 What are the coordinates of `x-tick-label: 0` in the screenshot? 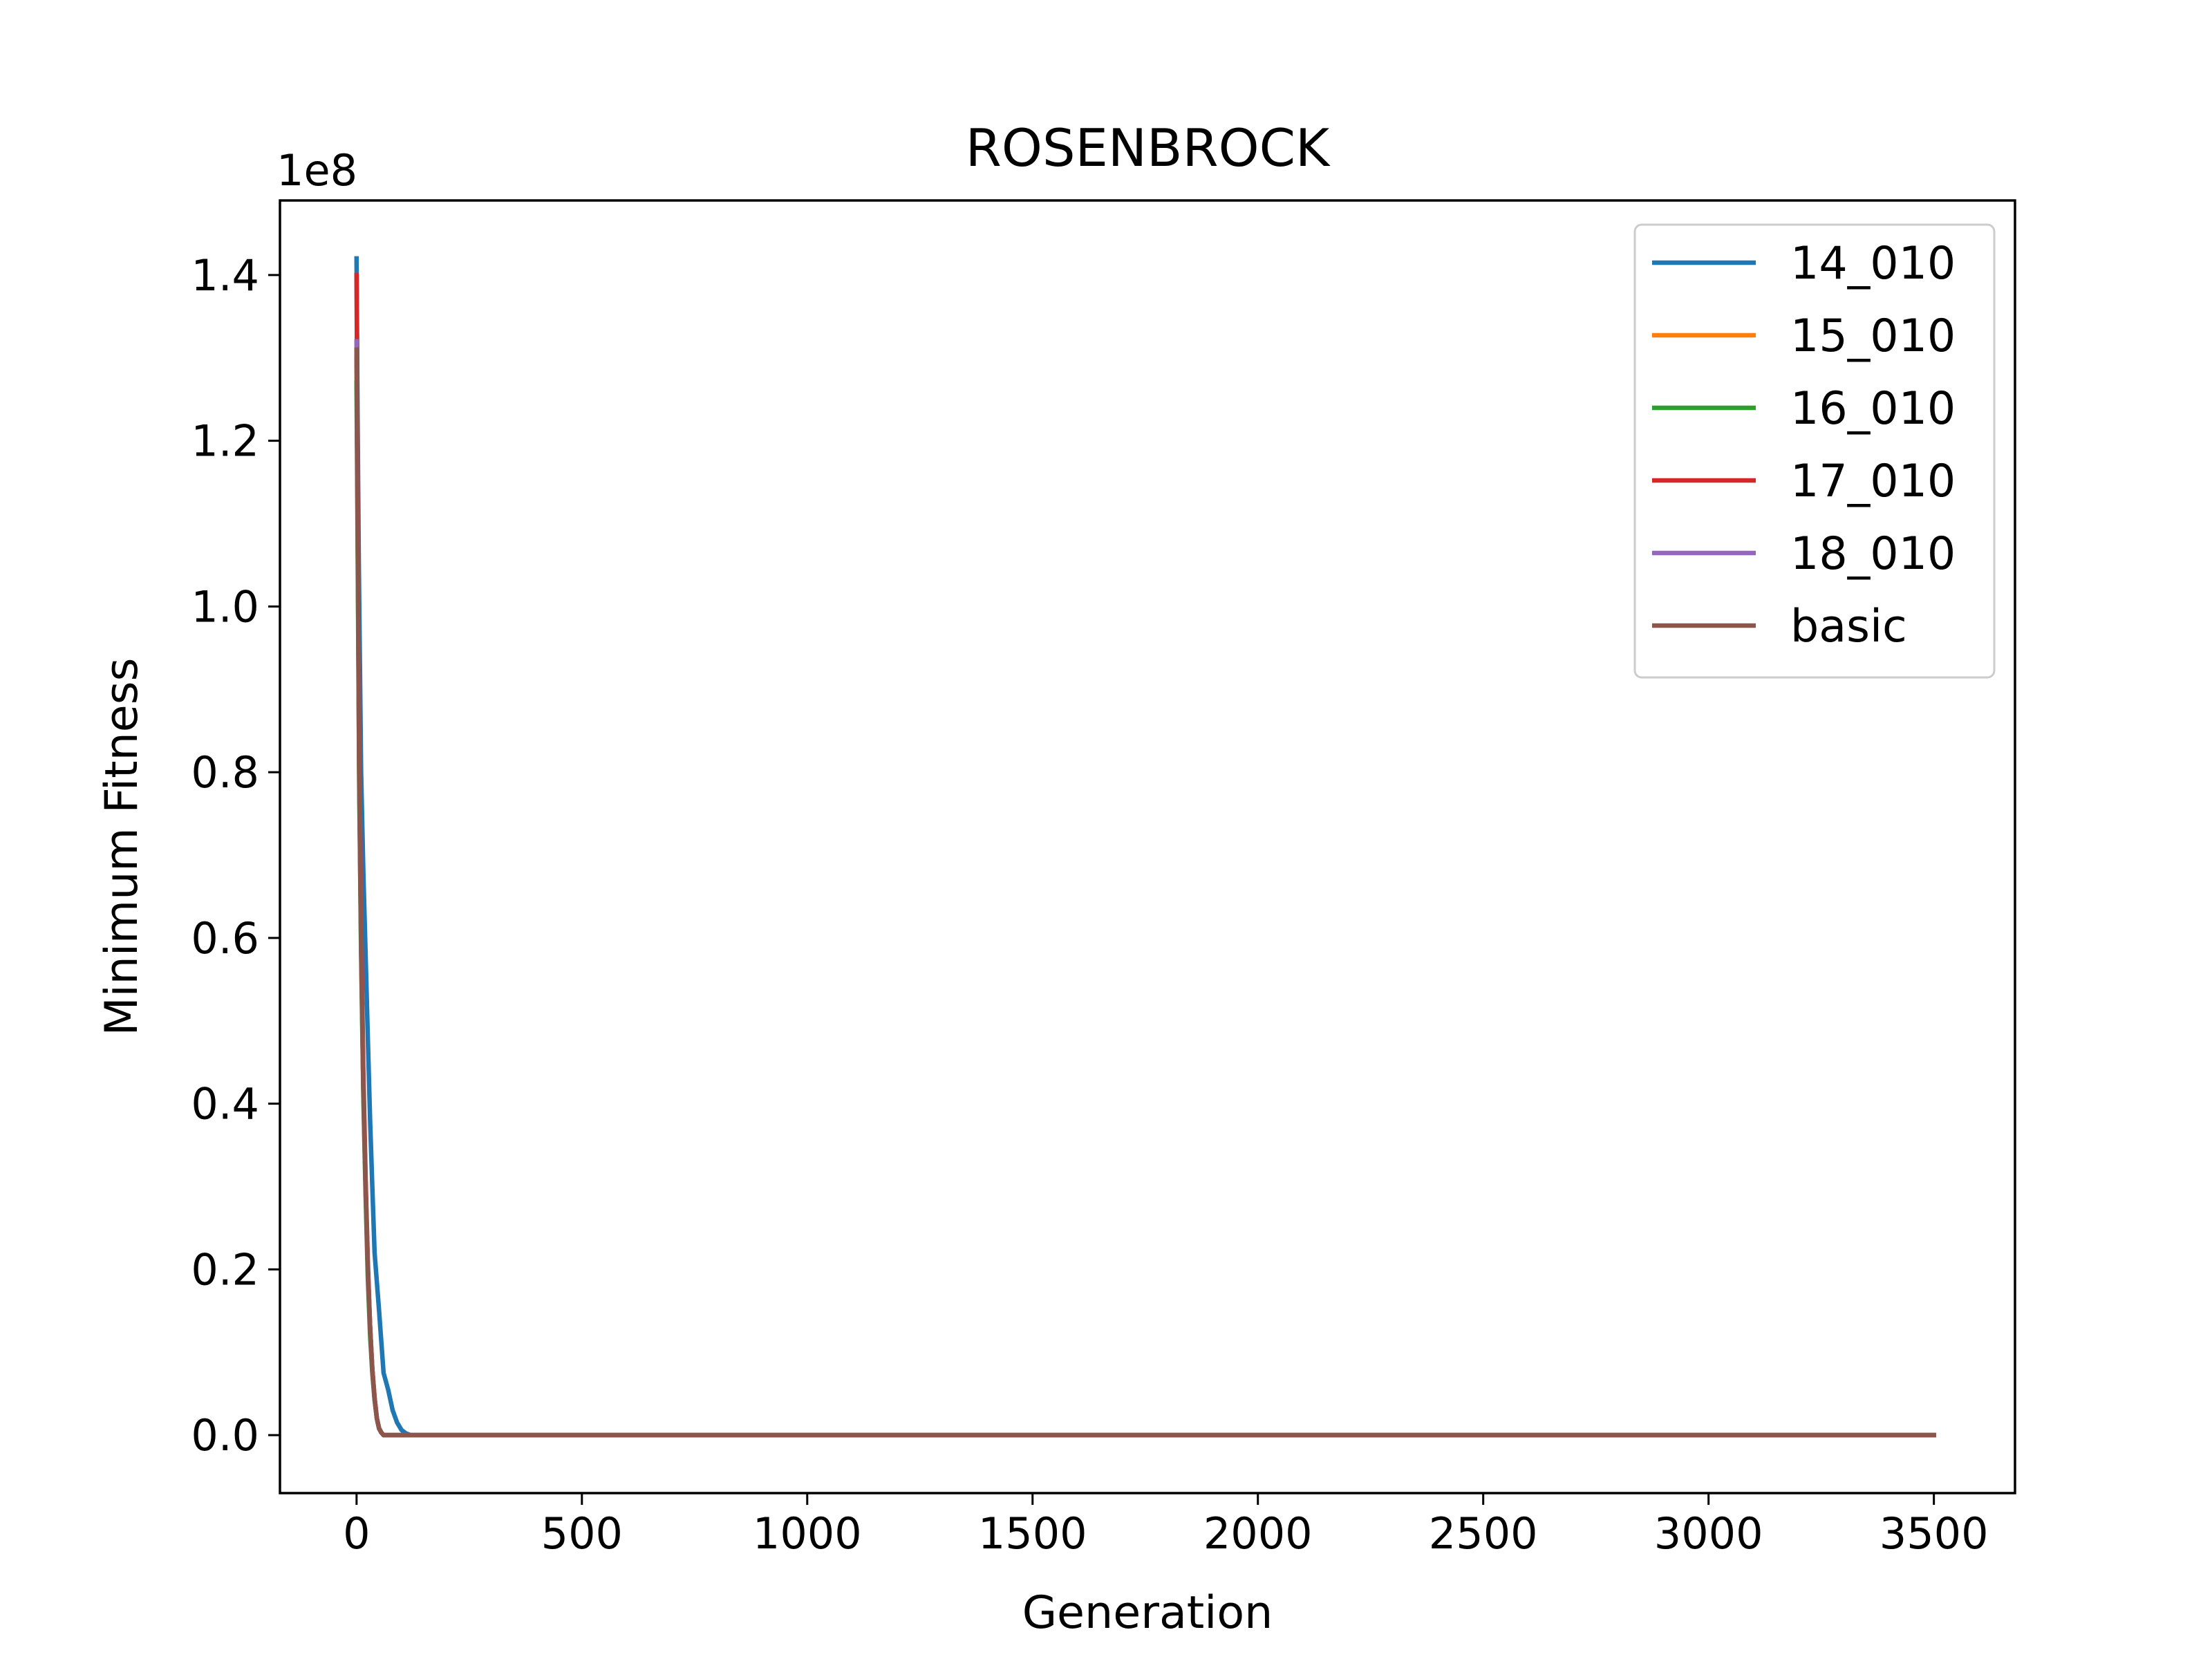 It's located at (357, 1534).